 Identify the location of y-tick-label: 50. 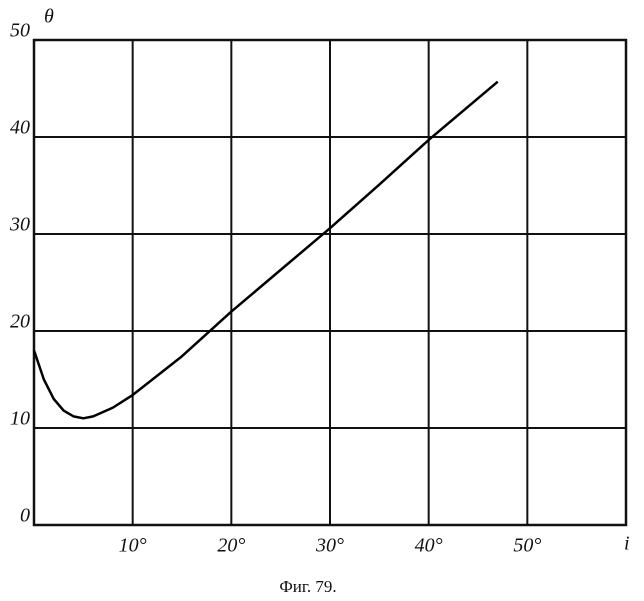
(20, 31).